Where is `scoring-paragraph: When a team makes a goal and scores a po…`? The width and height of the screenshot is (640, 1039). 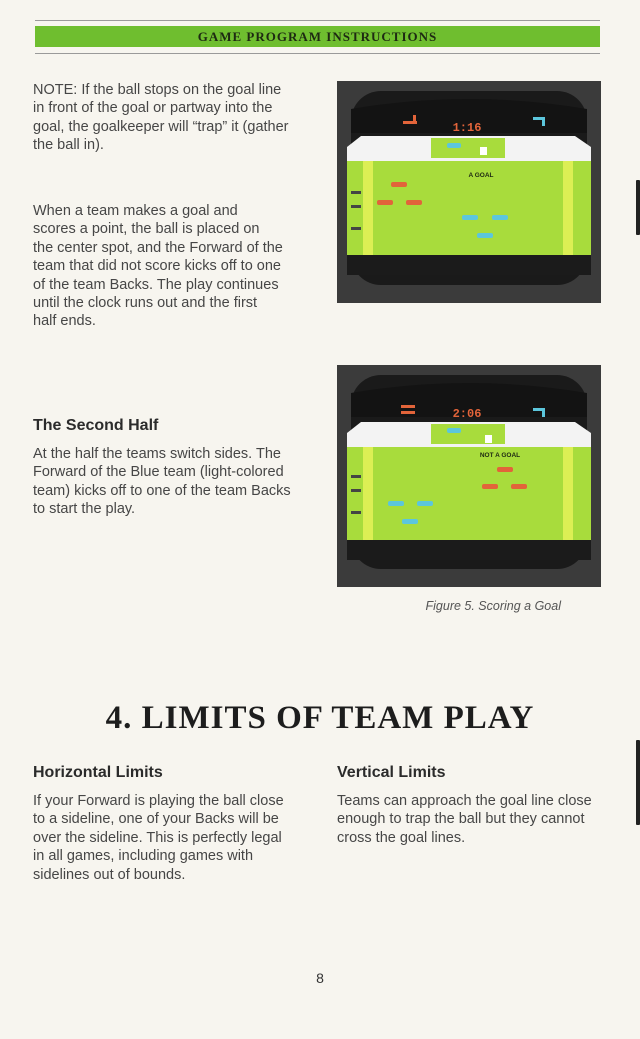
scoring-paragraph: When a team makes a goal and scores a po… is located at coordinates (158, 266).